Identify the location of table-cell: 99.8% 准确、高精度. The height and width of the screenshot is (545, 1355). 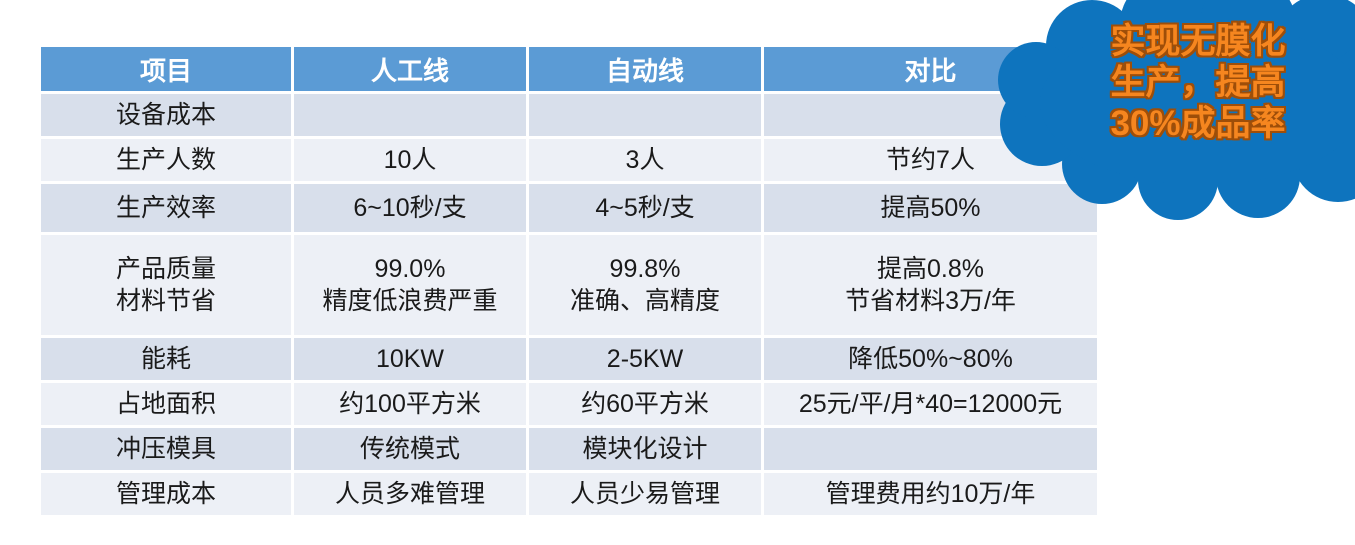
(645, 285).